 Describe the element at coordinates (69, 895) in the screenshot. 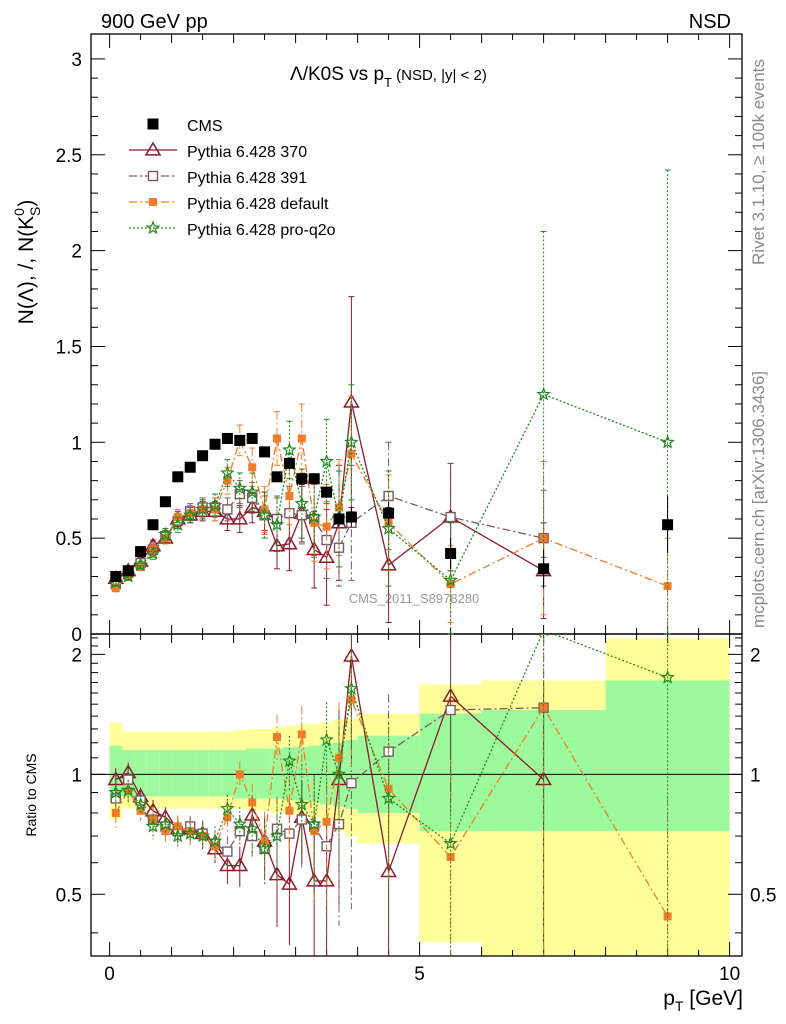

I see `y-tick-label-ratio-left: 0.5` at that location.